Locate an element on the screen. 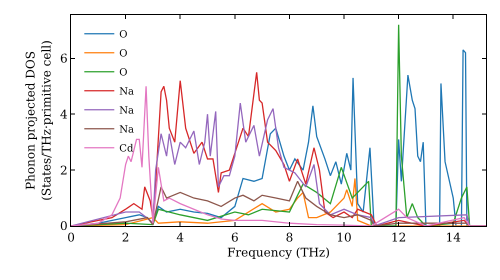 This screenshot has width=500, height=280. x-tick-label: 14 is located at coordinates (454, 237).